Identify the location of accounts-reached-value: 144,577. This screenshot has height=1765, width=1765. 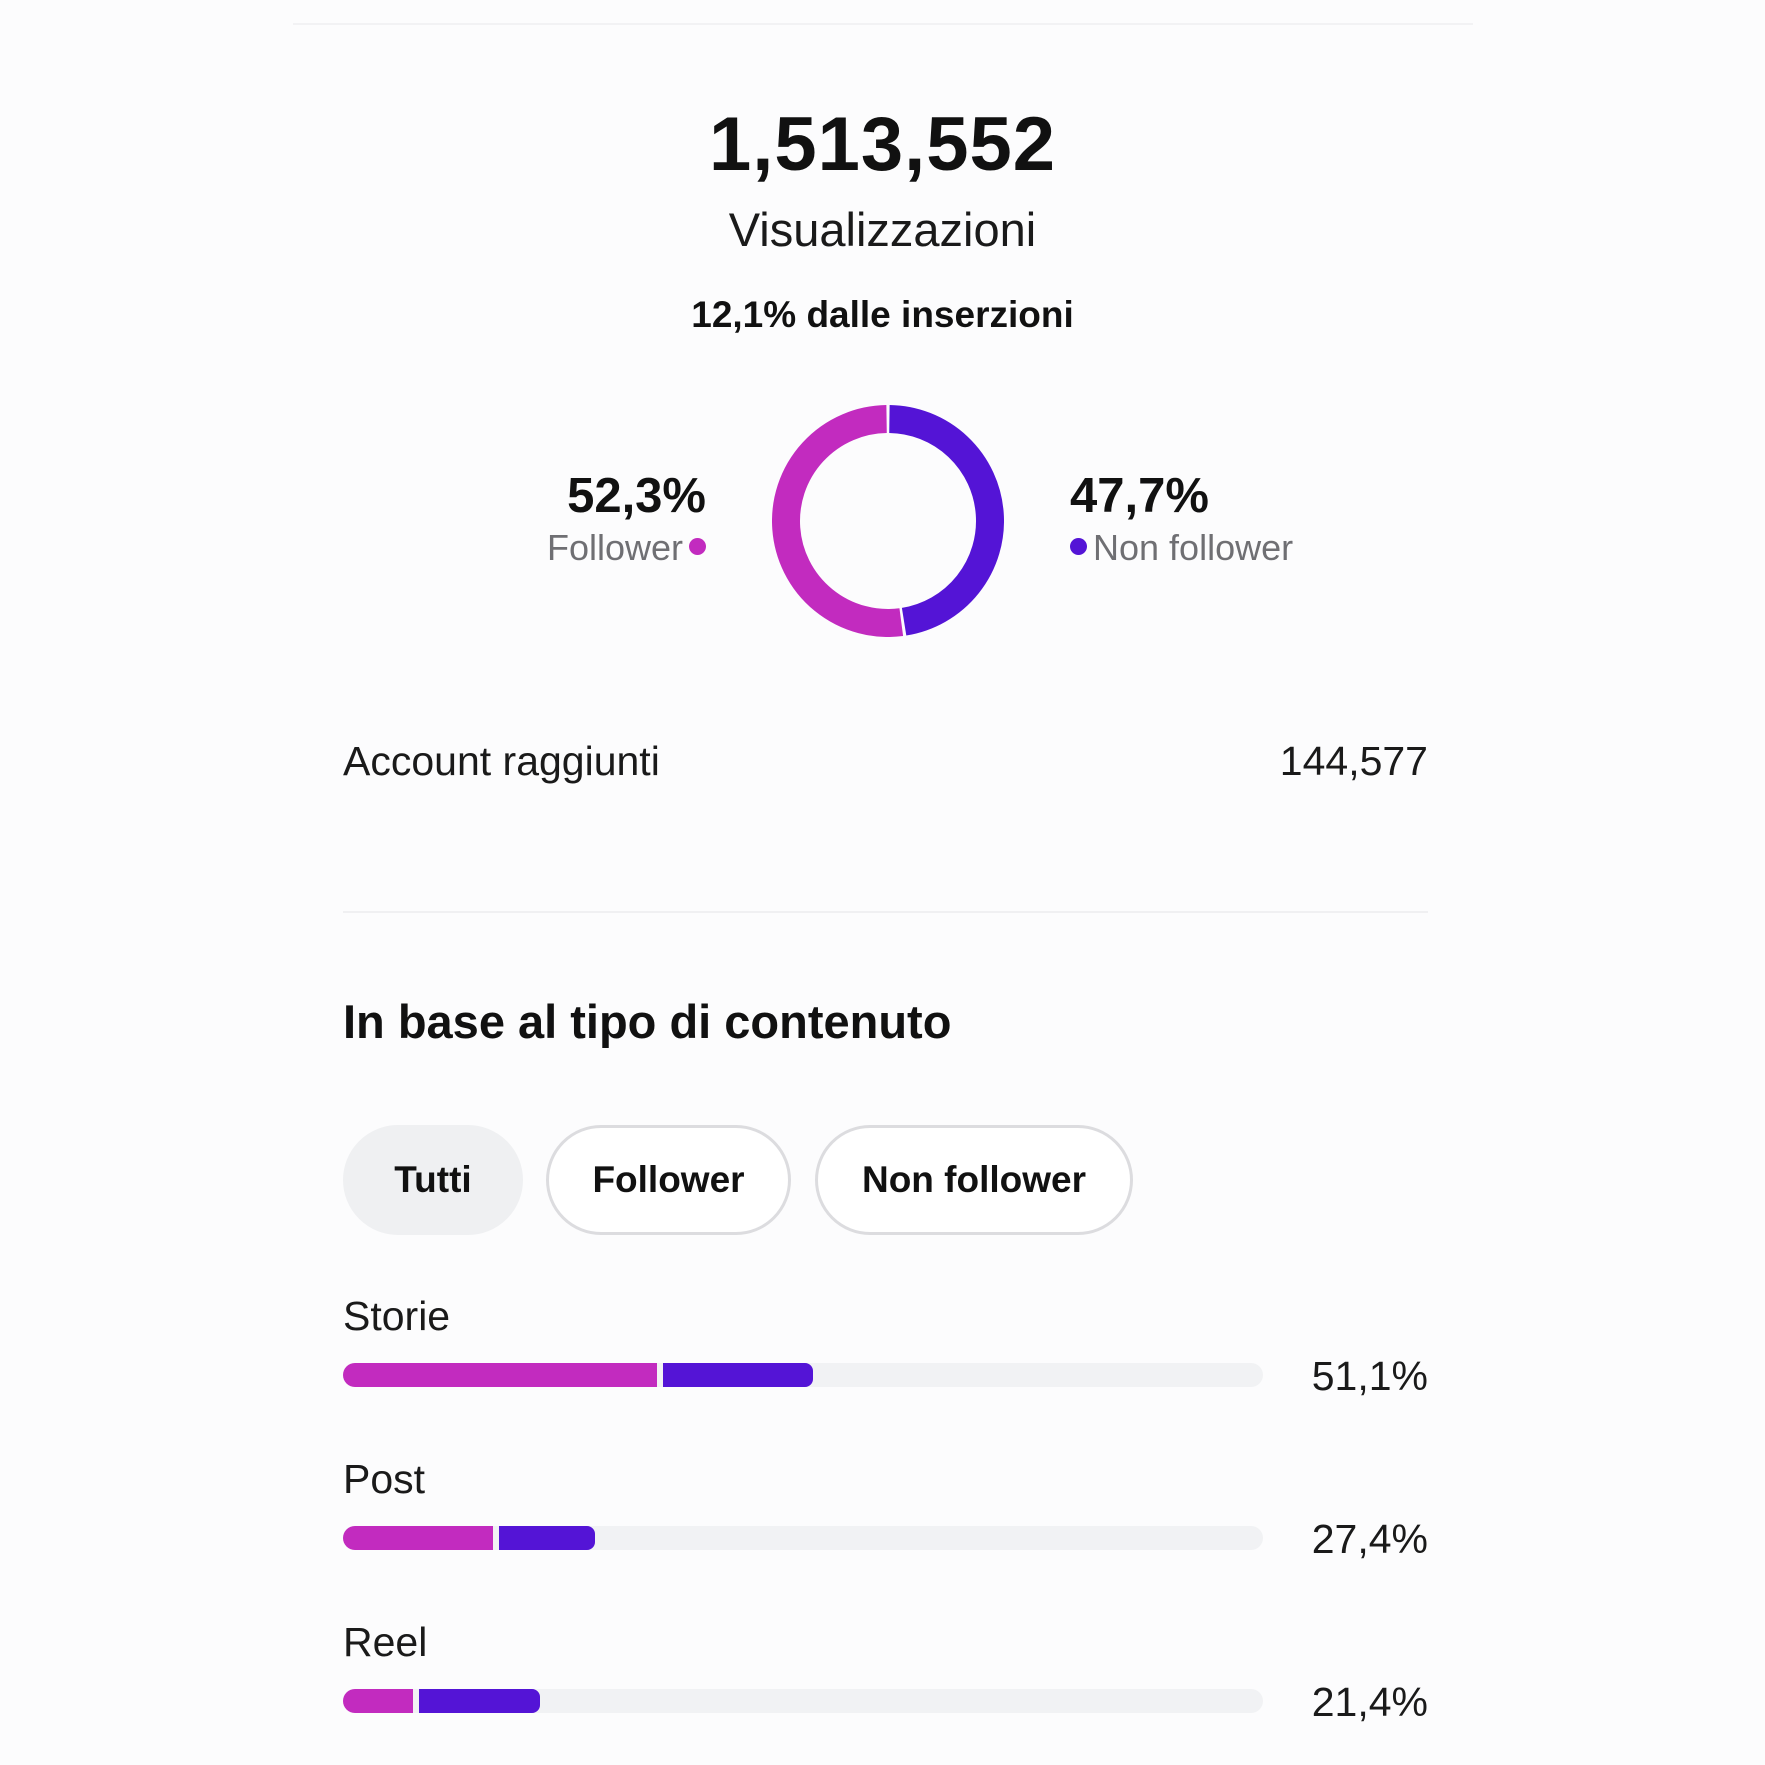
(1354, 761).